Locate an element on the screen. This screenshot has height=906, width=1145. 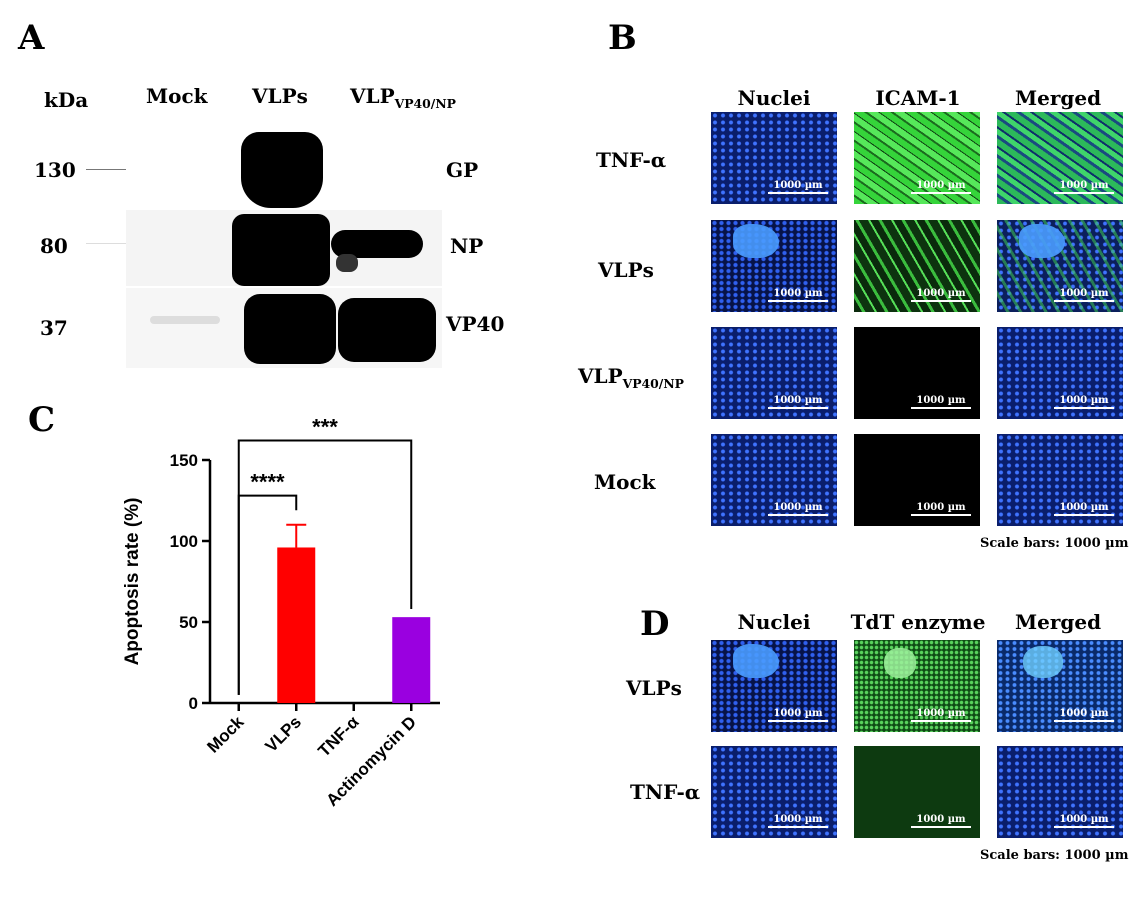
panel-b-letter: B is located at coordinates (622, 38).